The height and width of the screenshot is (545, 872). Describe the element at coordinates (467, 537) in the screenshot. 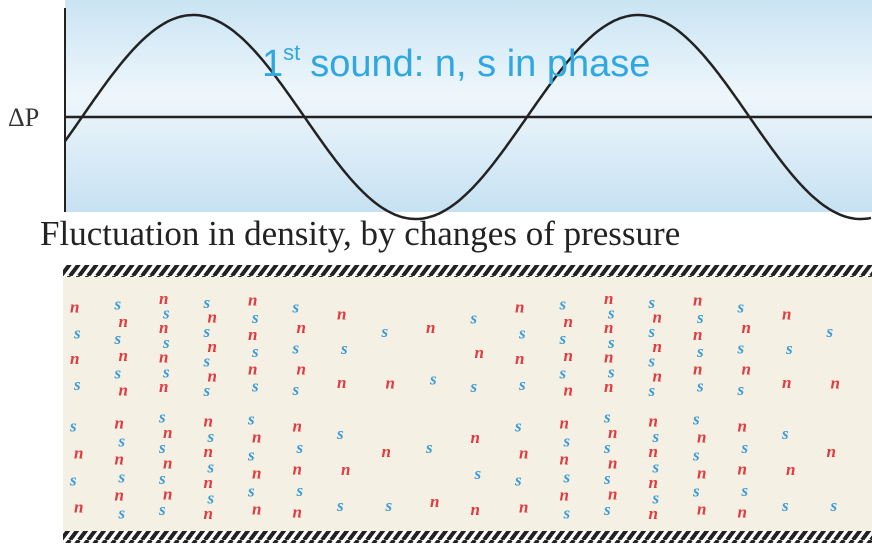

I see `bottom-wall` at that location.